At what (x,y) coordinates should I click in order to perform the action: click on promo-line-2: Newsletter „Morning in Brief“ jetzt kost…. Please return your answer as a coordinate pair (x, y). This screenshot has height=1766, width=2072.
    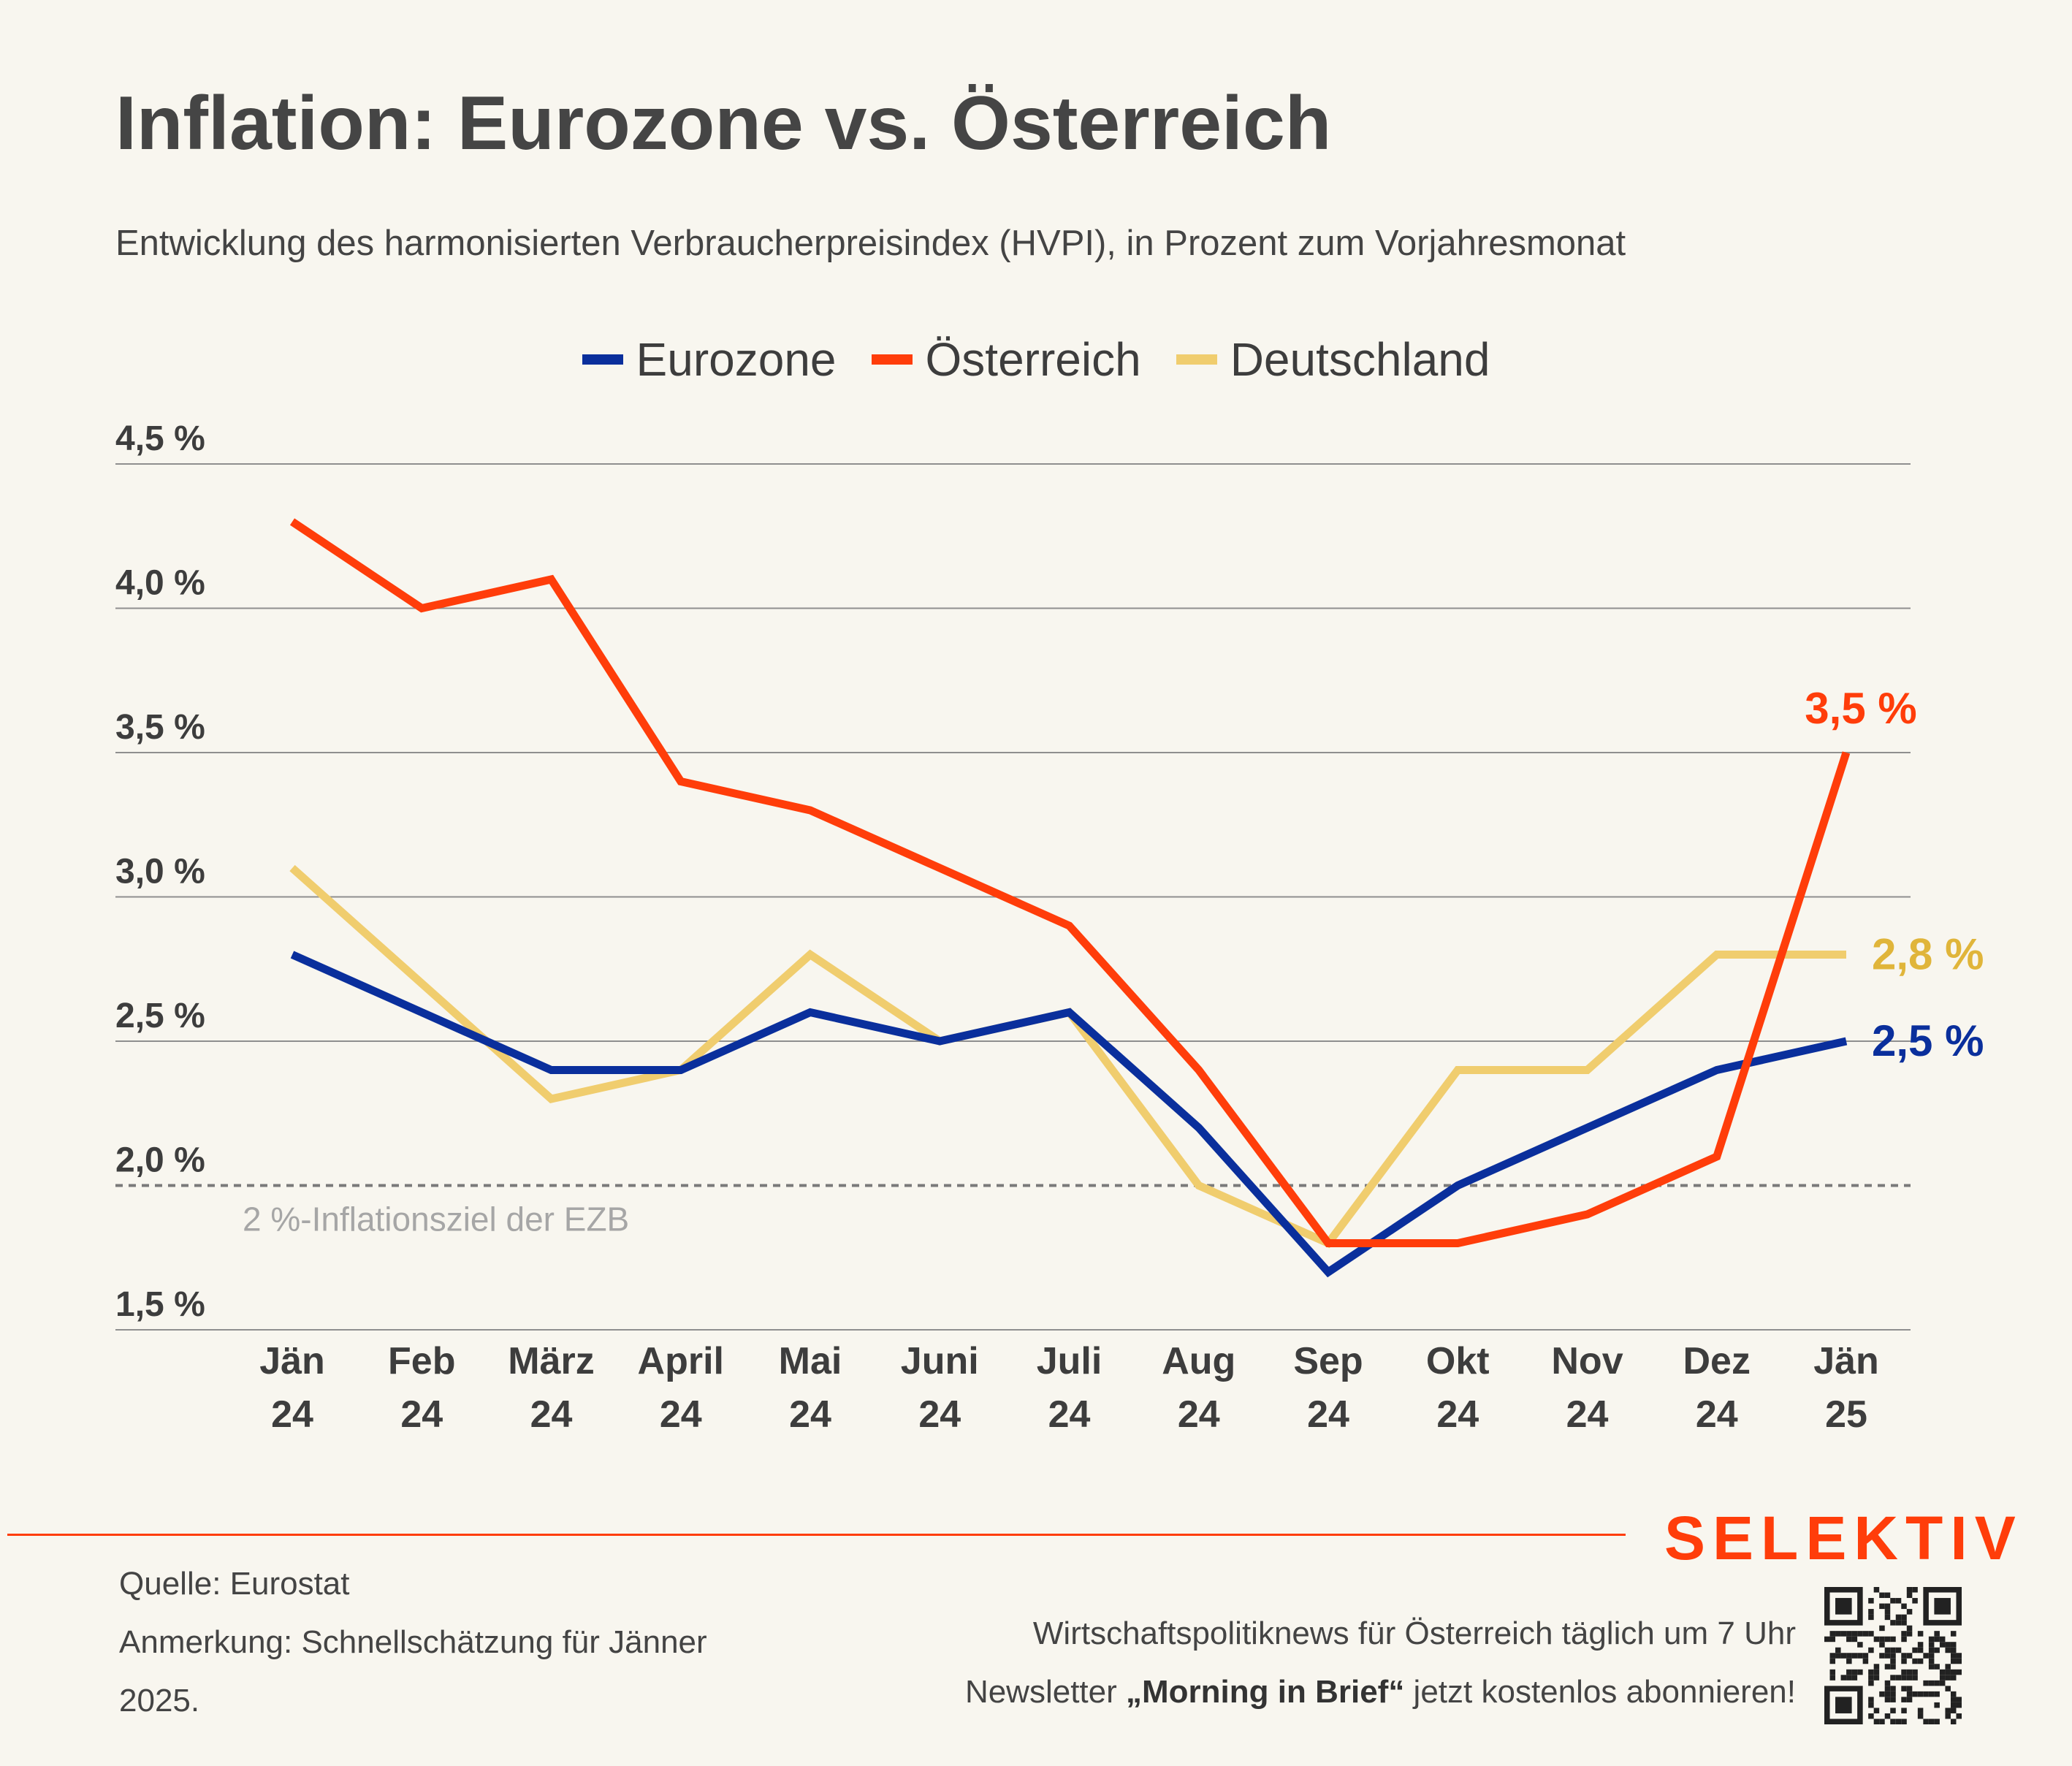
    Looking at the image, I should click on (1380, 1692).